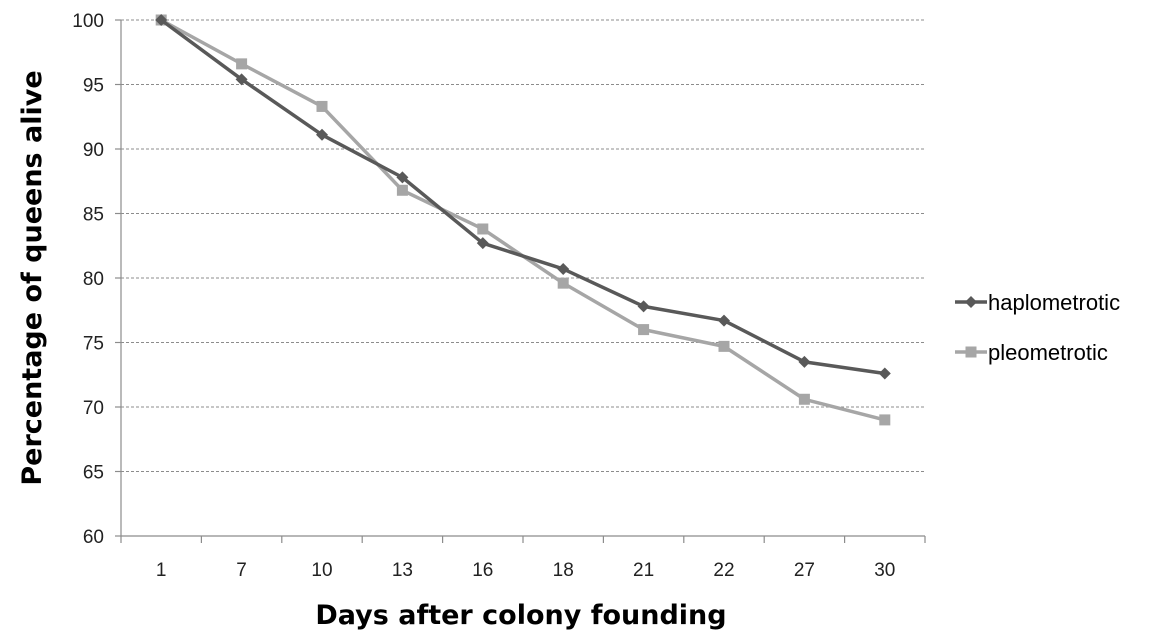 Image resolution: width=1174 pixels, height=635 pixels. Describe the element at coordinates (241, 570) in the screenshot. I see `x-tick-label: 7` at that location.